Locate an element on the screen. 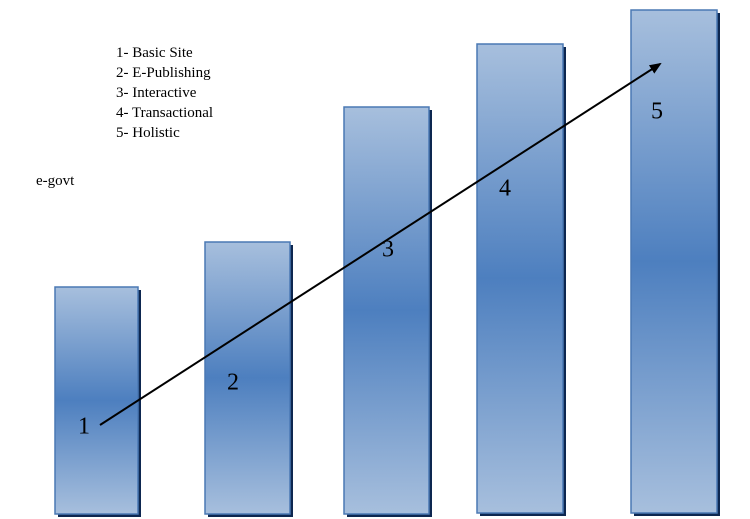  legend-item: 4- Transactional is located at coordinates (165, 113).